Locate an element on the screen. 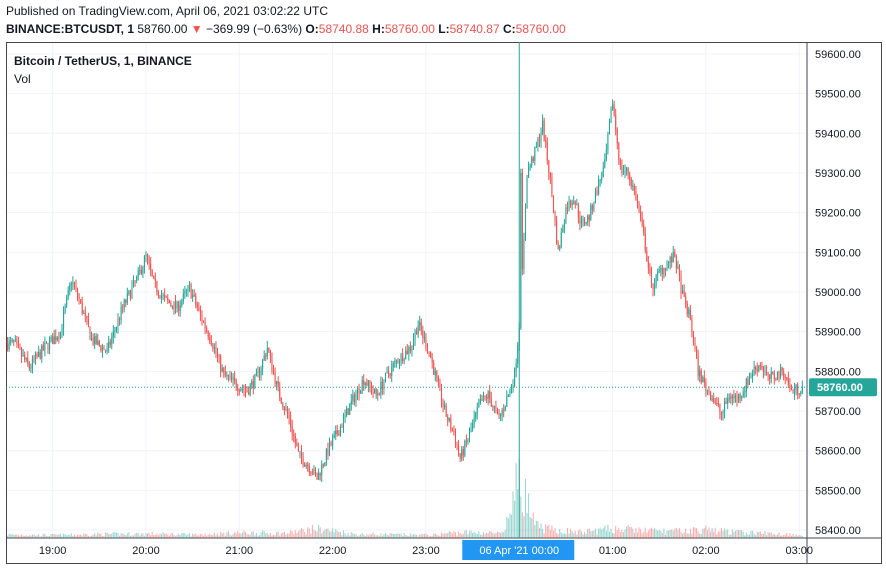 The width and height of the screenshot is (886, 572). time-tick-label: 03:00 is located at coordinates (799, 551).